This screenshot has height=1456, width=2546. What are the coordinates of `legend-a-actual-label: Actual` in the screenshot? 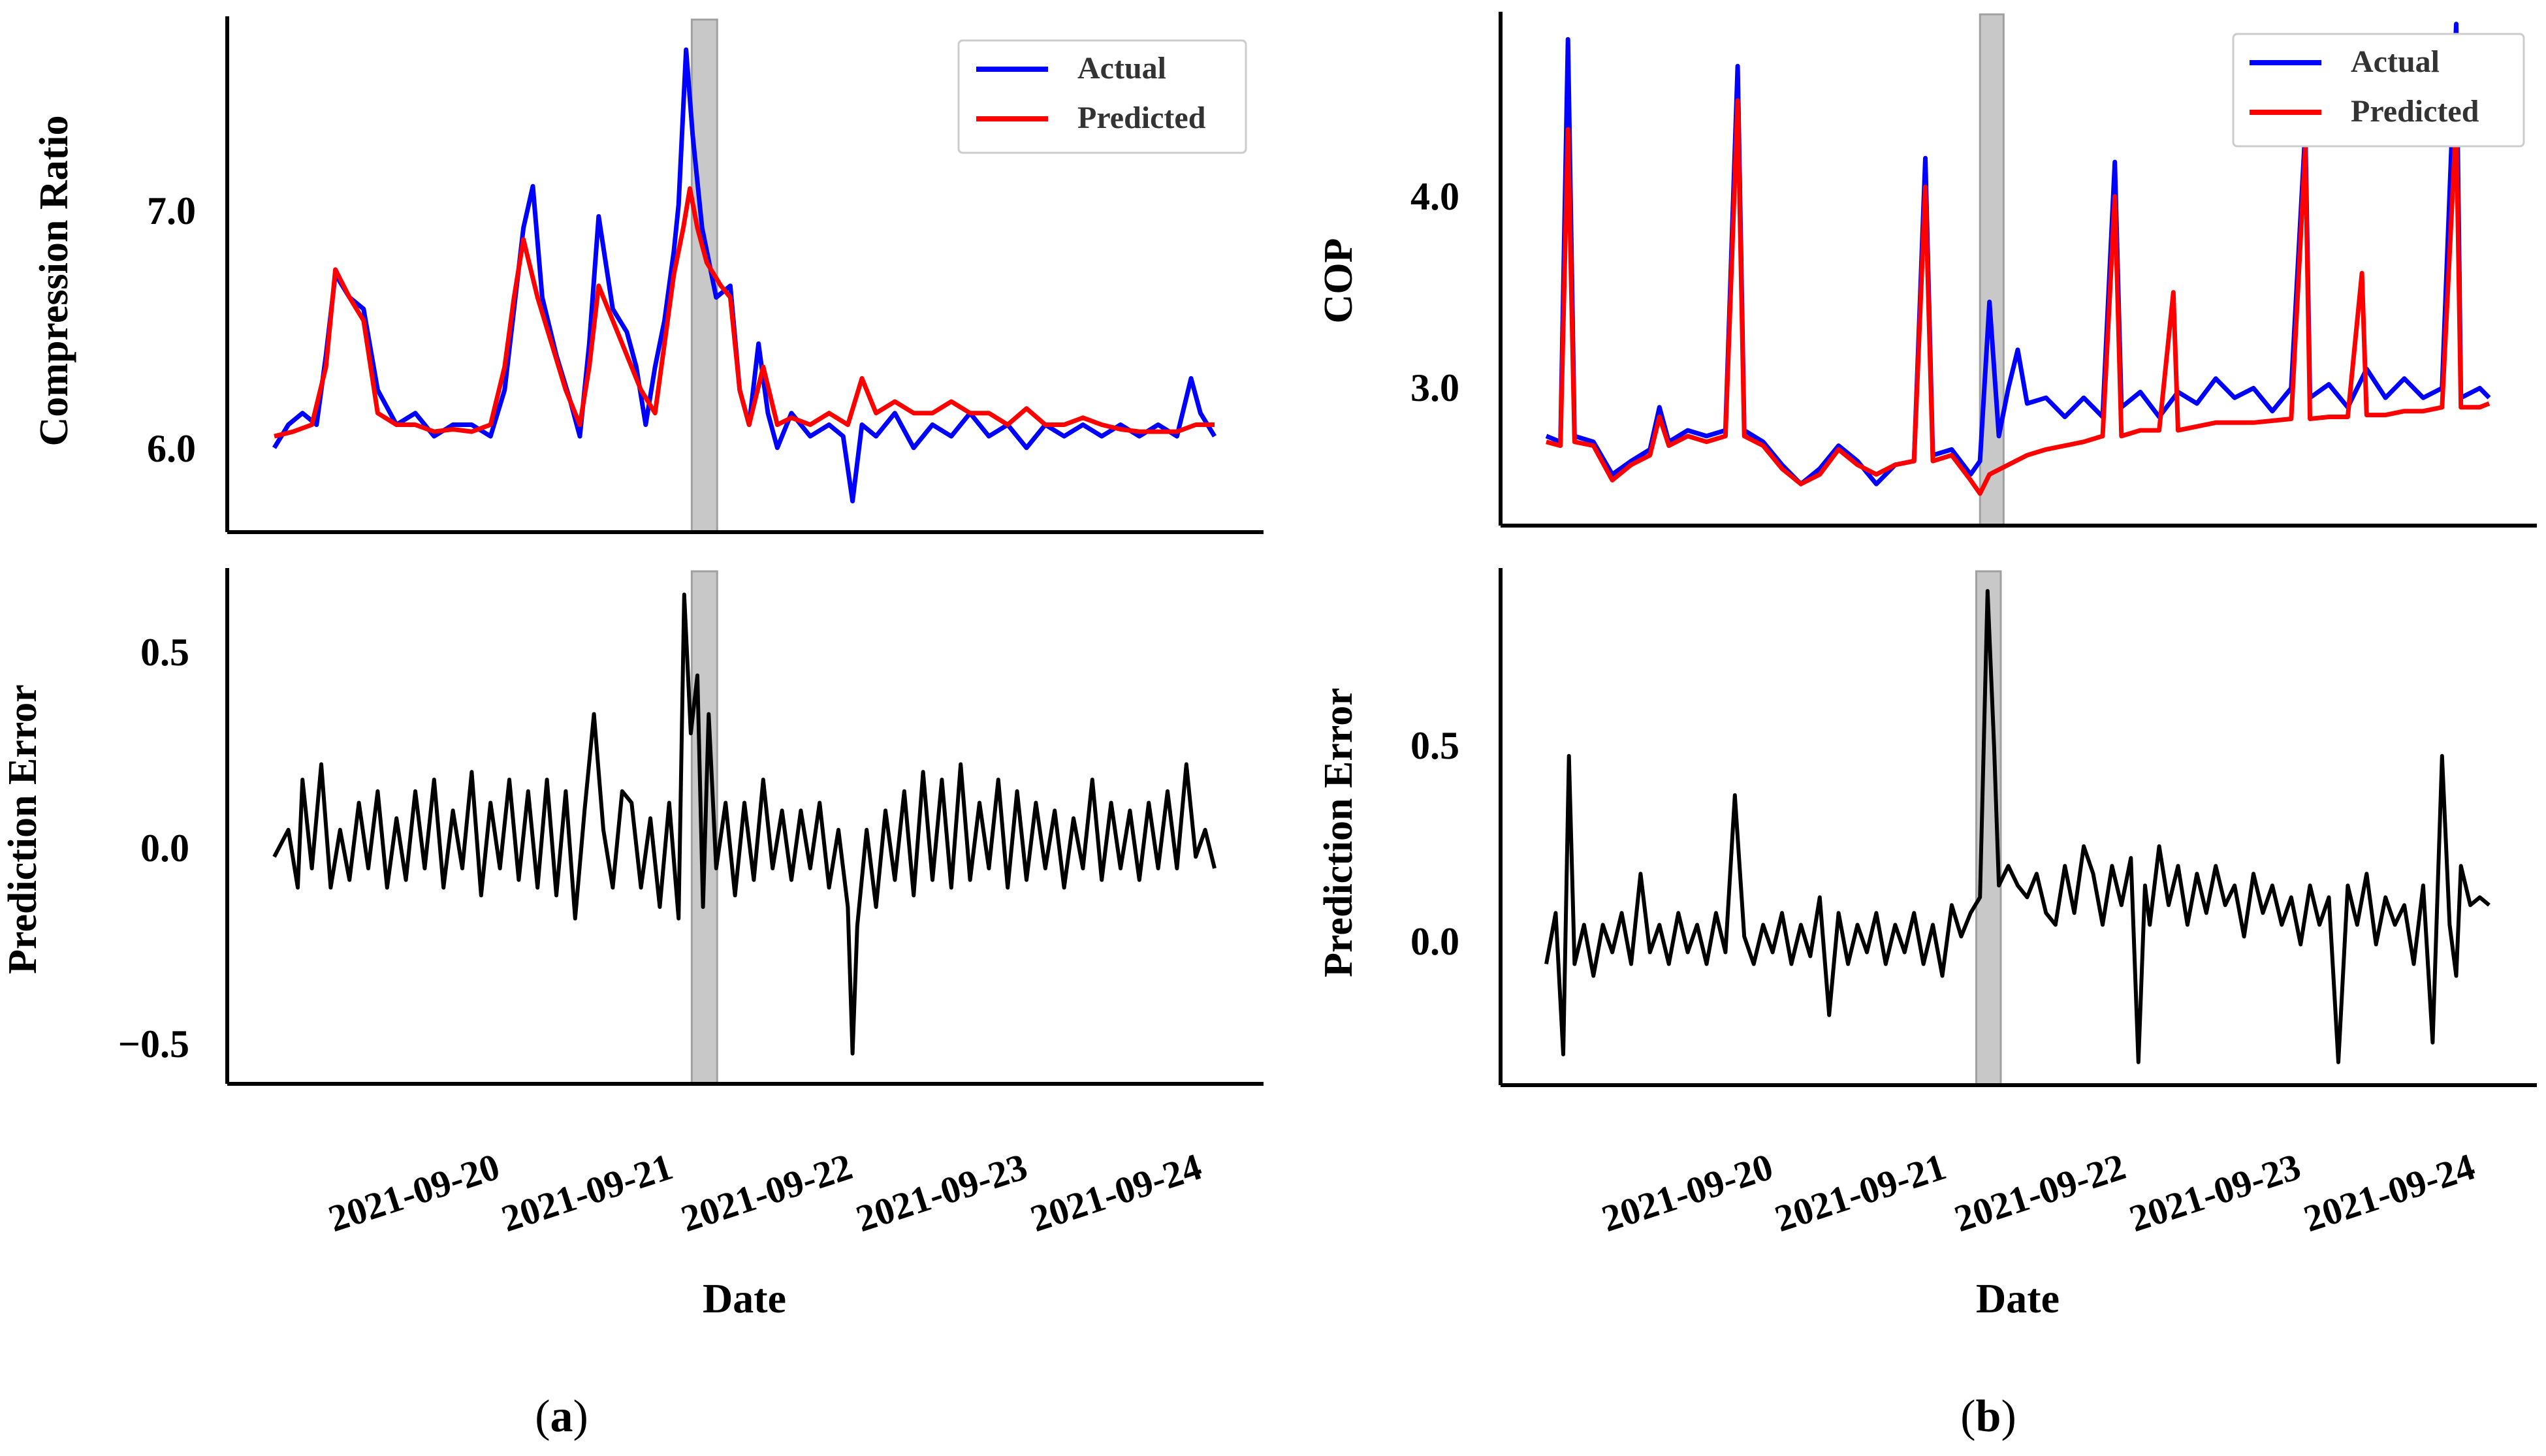 It's located at (1121, 69).